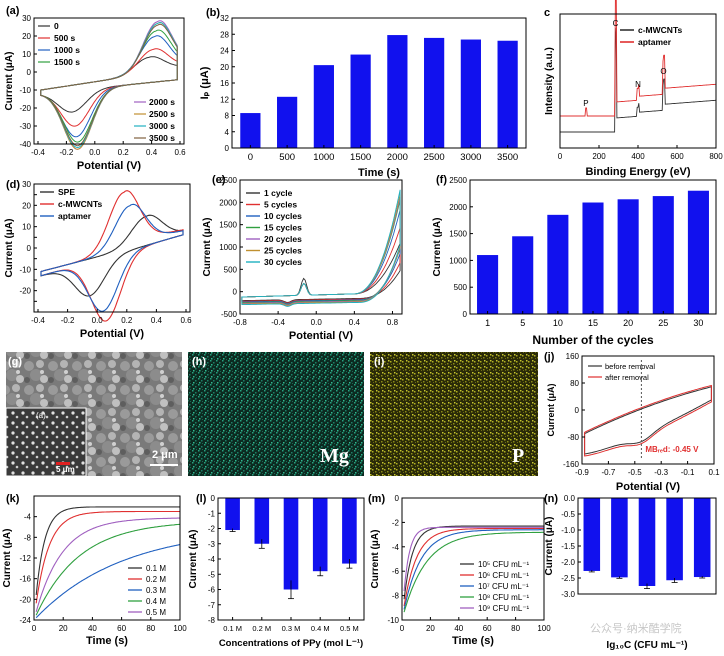  I want to click on legend-label-m: 10⁹ CFU mL⁻¹, so click(504, 608).